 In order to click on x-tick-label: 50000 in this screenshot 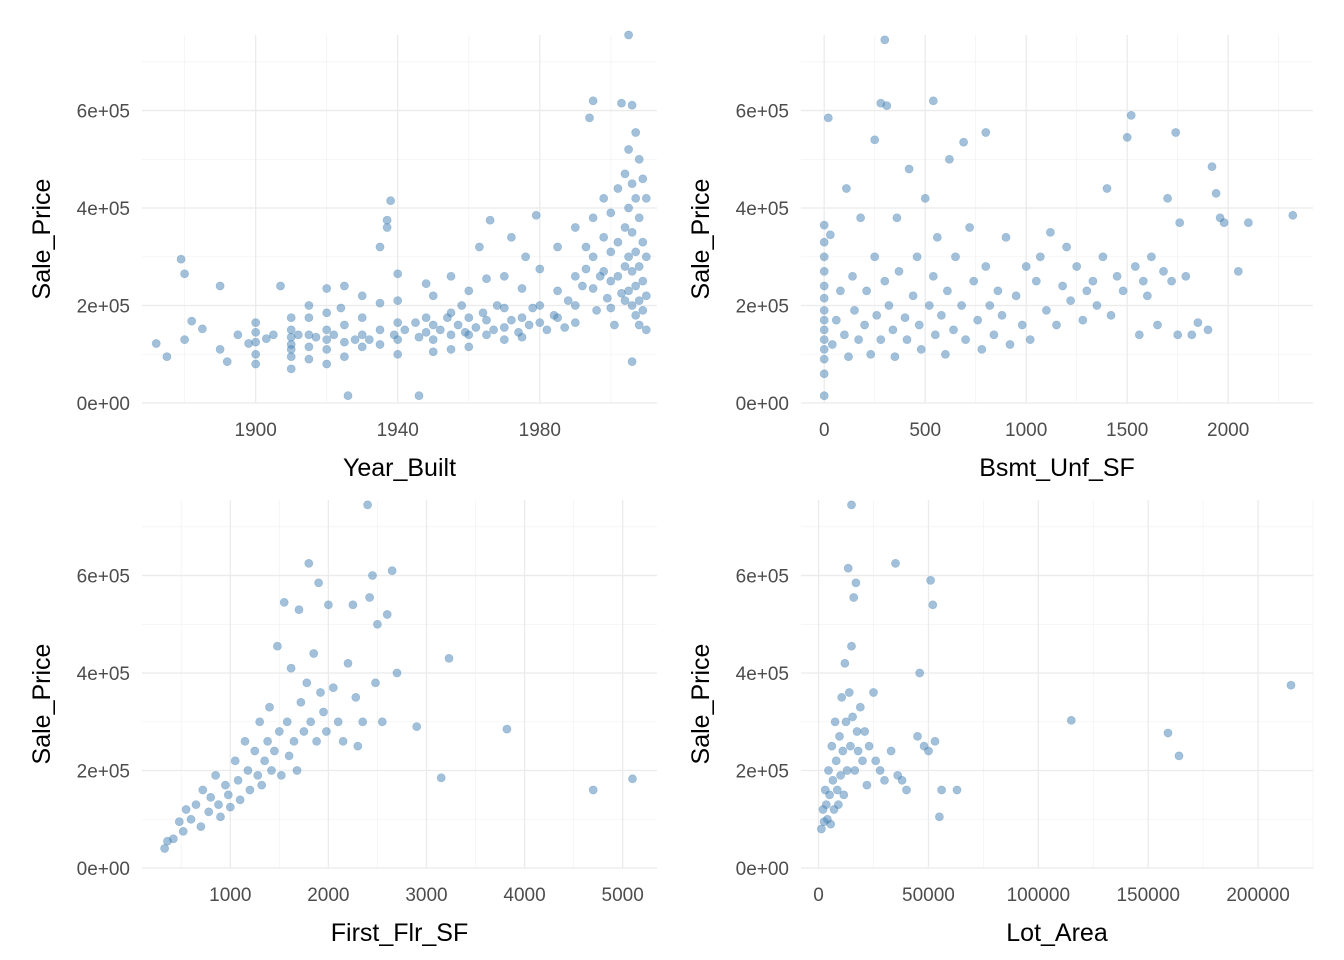, I will do `click(928, 895)`.